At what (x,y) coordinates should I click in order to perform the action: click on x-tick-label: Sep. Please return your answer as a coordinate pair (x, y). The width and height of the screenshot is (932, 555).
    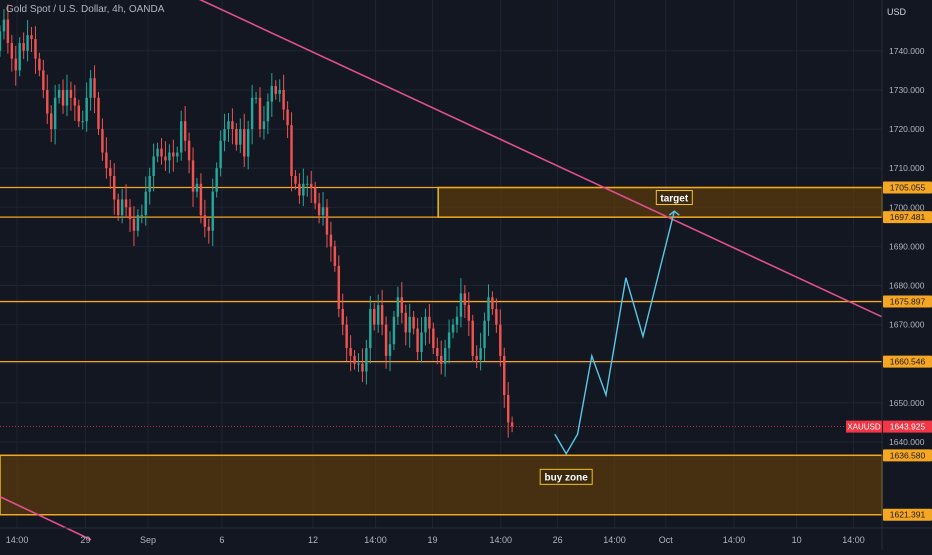
    Looking at the image, I should click on (148, 540).